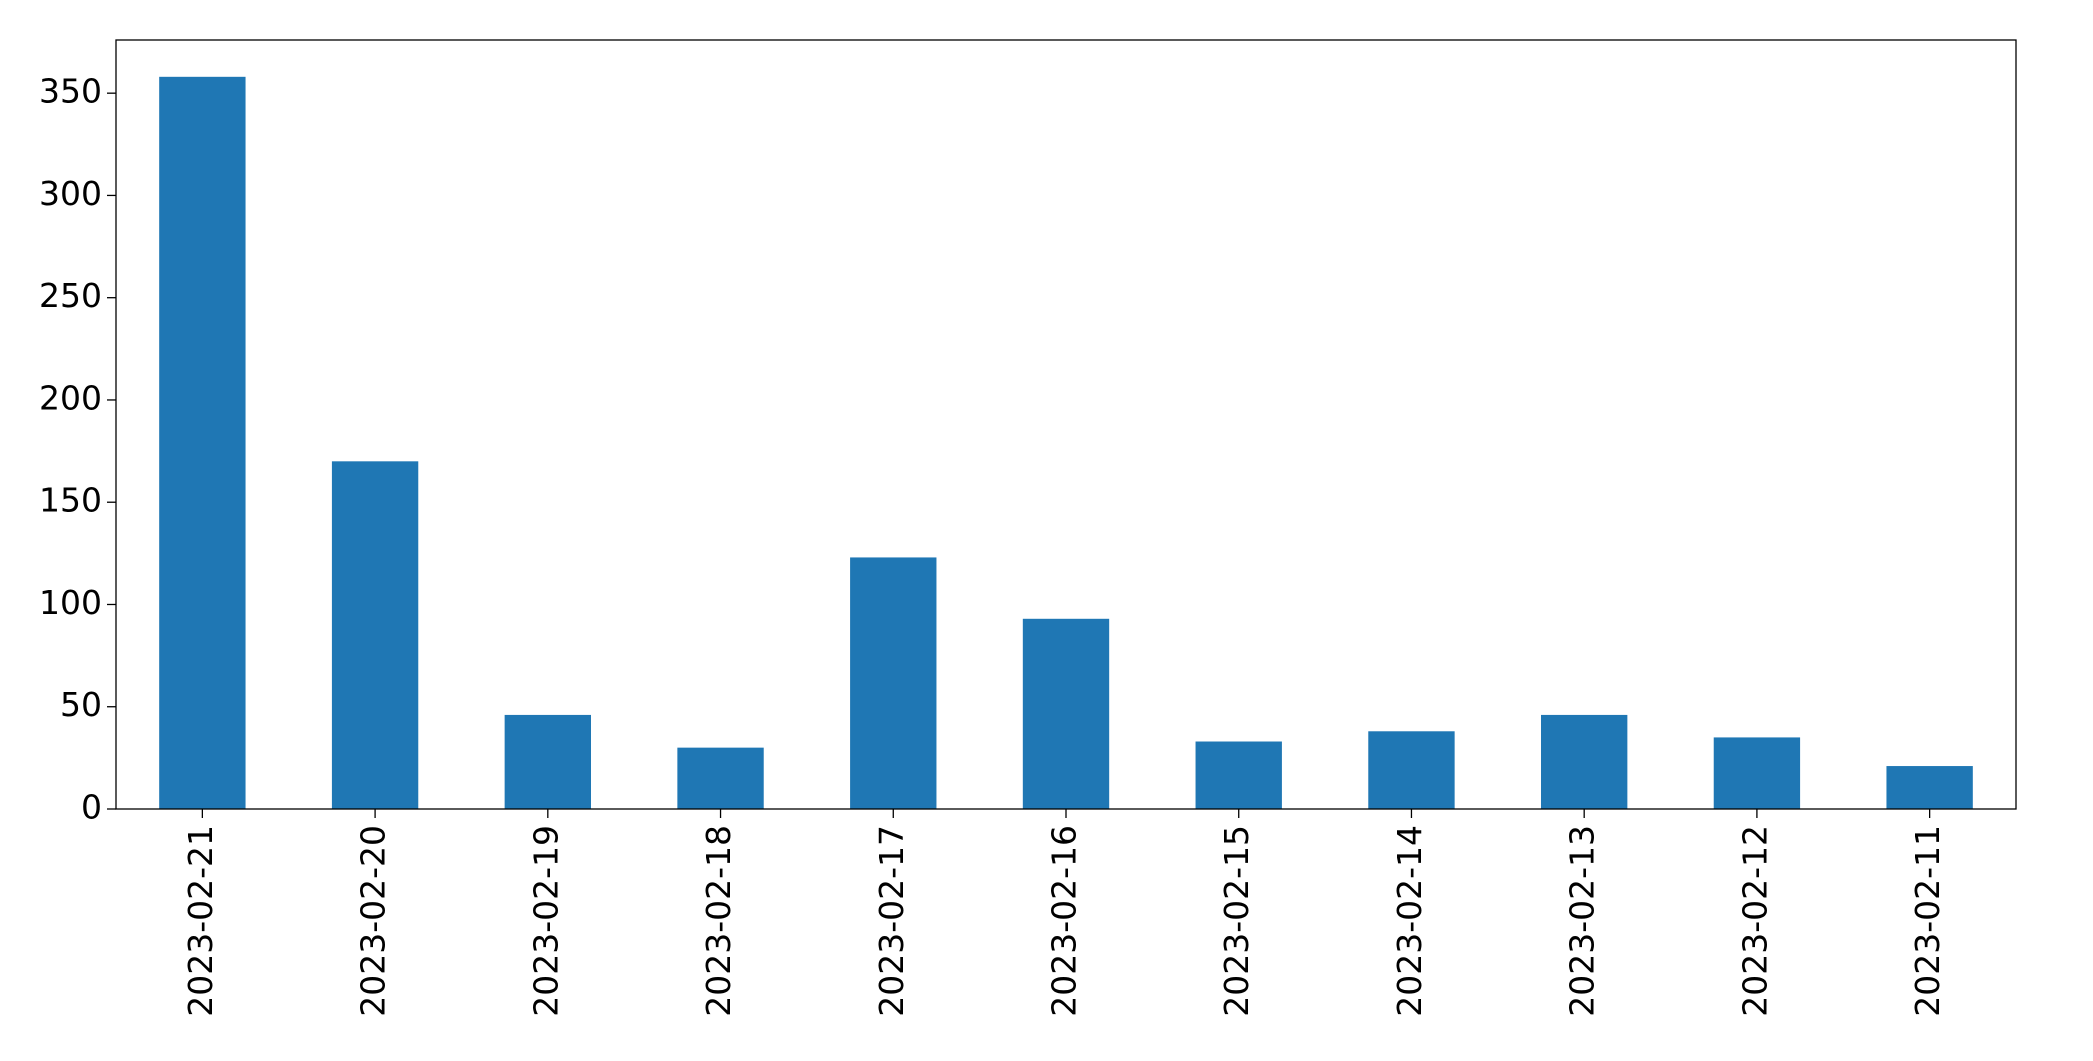 The width and height of the screenshot is (2093, 1061). What do you see at coordinates (81, 704) in the screenshot?
I see `y-tick-label: 50` at bounding box center [81, 704].